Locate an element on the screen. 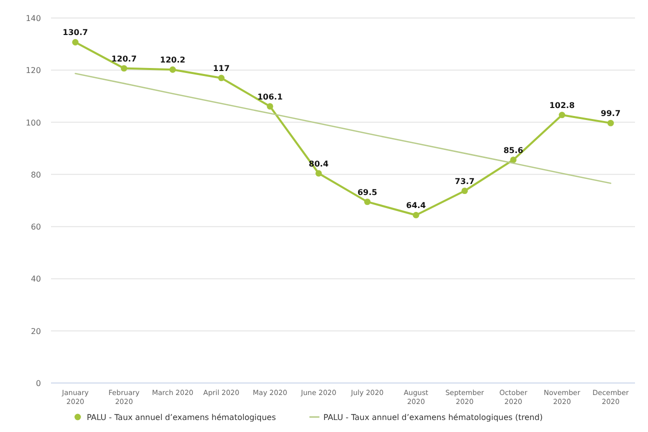 The height and width of the screenshot is (432, 648). y-tick-label: 0 is located at coordinates (38, 383).